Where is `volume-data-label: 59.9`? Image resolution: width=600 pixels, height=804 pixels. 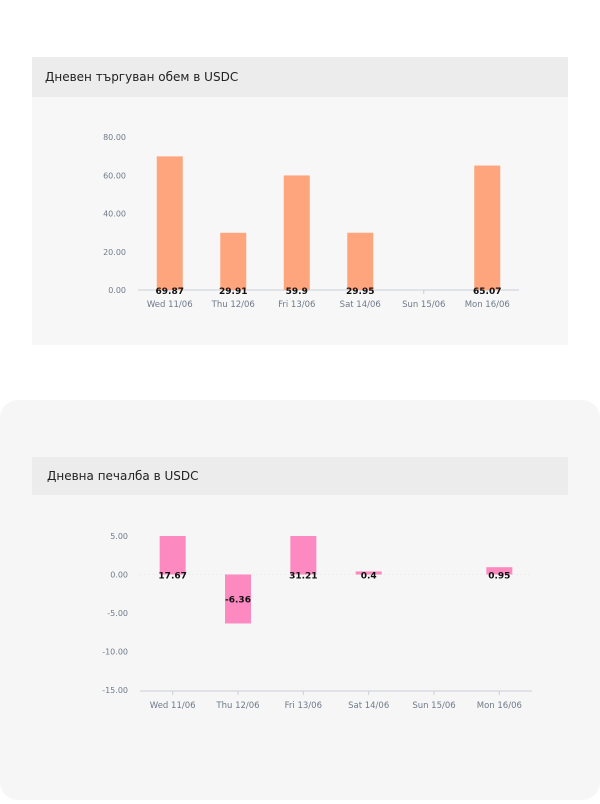
volume-data-label: 59.9 is located at coordinates (297, 292).